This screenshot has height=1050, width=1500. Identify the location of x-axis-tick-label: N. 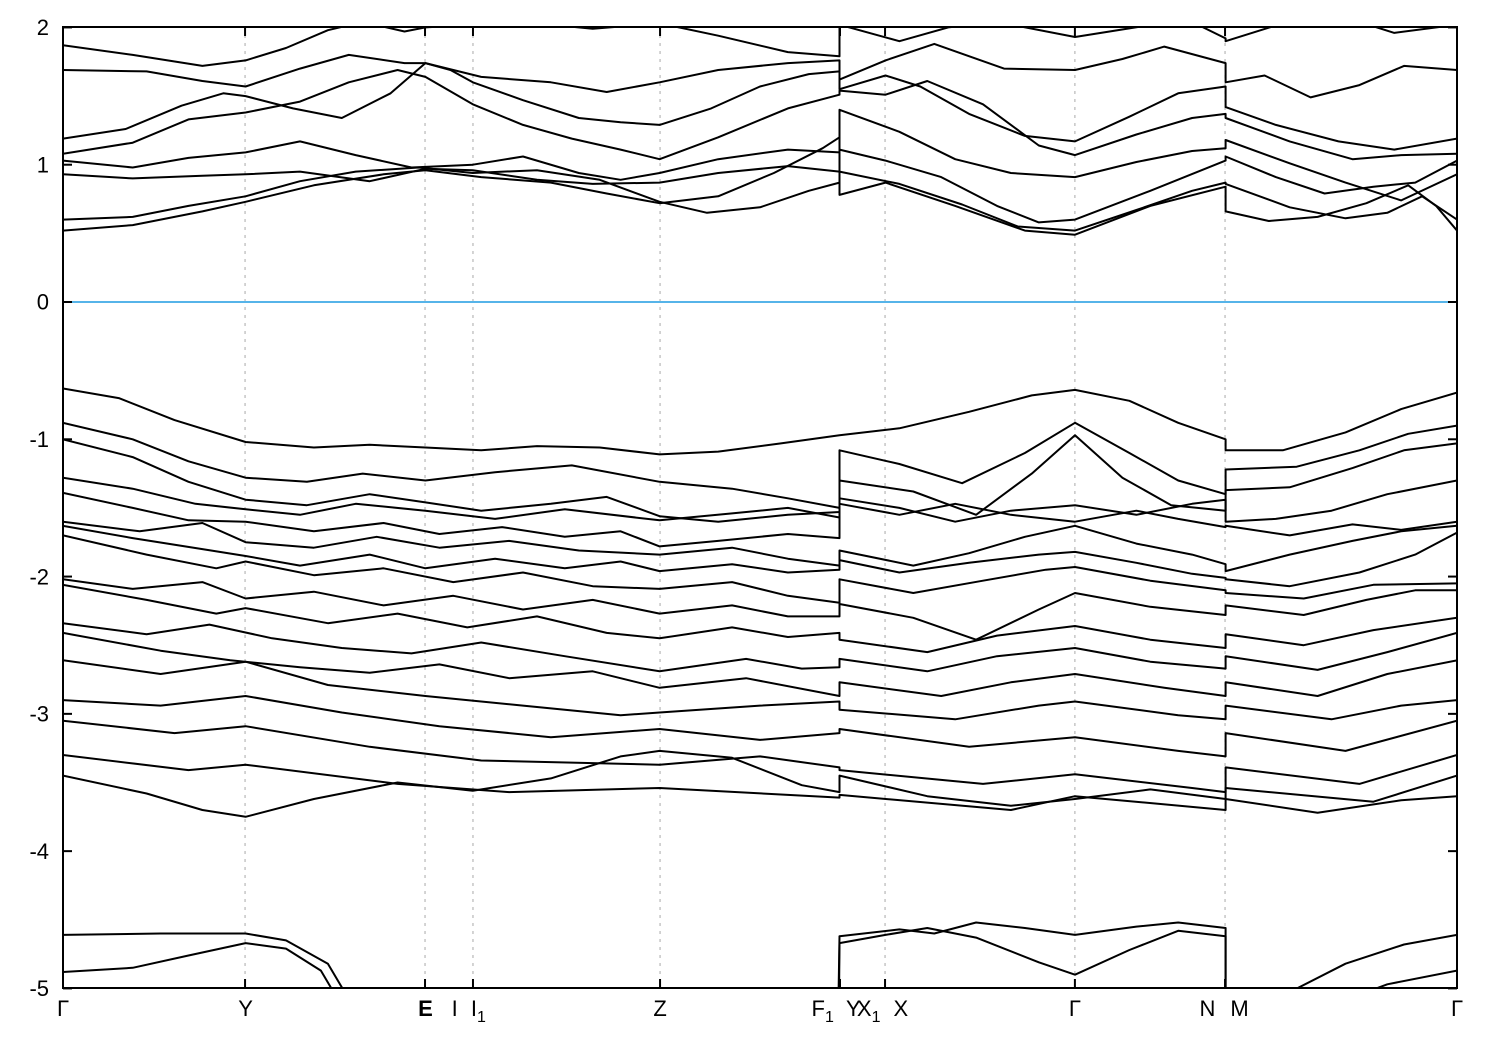
(1208, 1008).